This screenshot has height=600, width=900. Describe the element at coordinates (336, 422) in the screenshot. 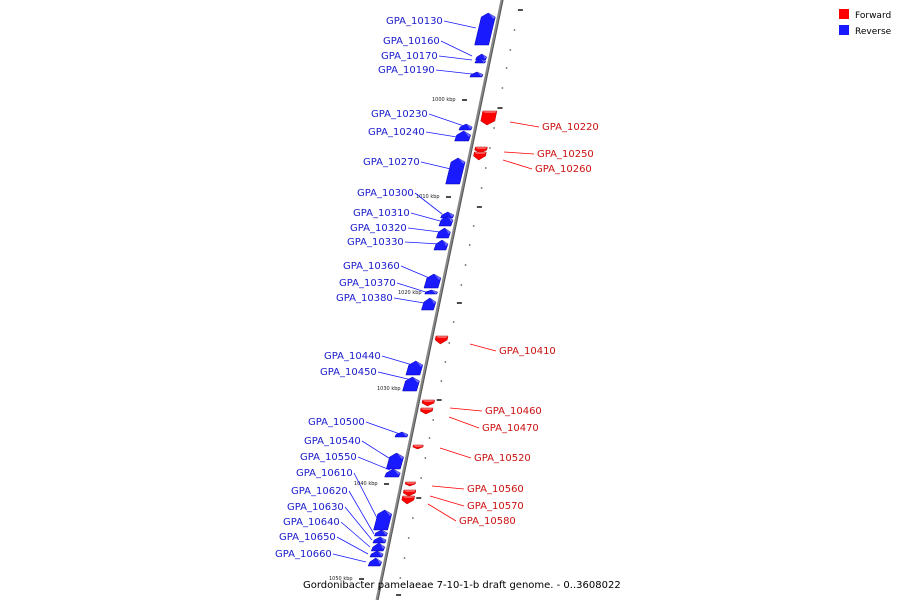

I see `gene-label: GPA_10500` at that location.